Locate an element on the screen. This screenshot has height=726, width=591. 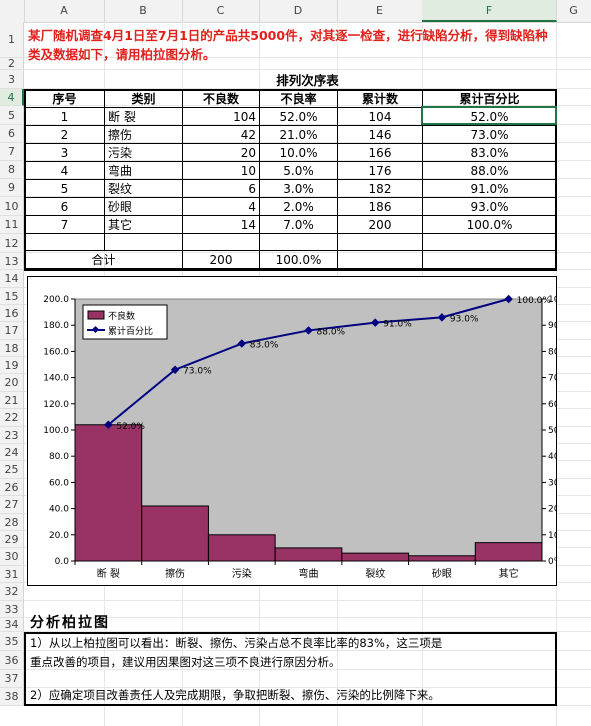
row-header-27: 27 is located at coordinates (12, 505).